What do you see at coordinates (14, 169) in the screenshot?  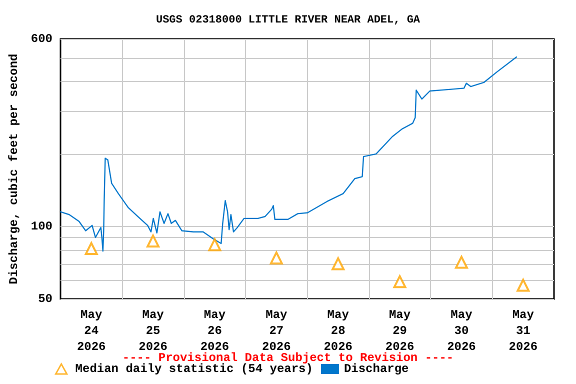 I see `y-axis-title: Discharge, cubic feet per second` at bounding box center [14, 169].